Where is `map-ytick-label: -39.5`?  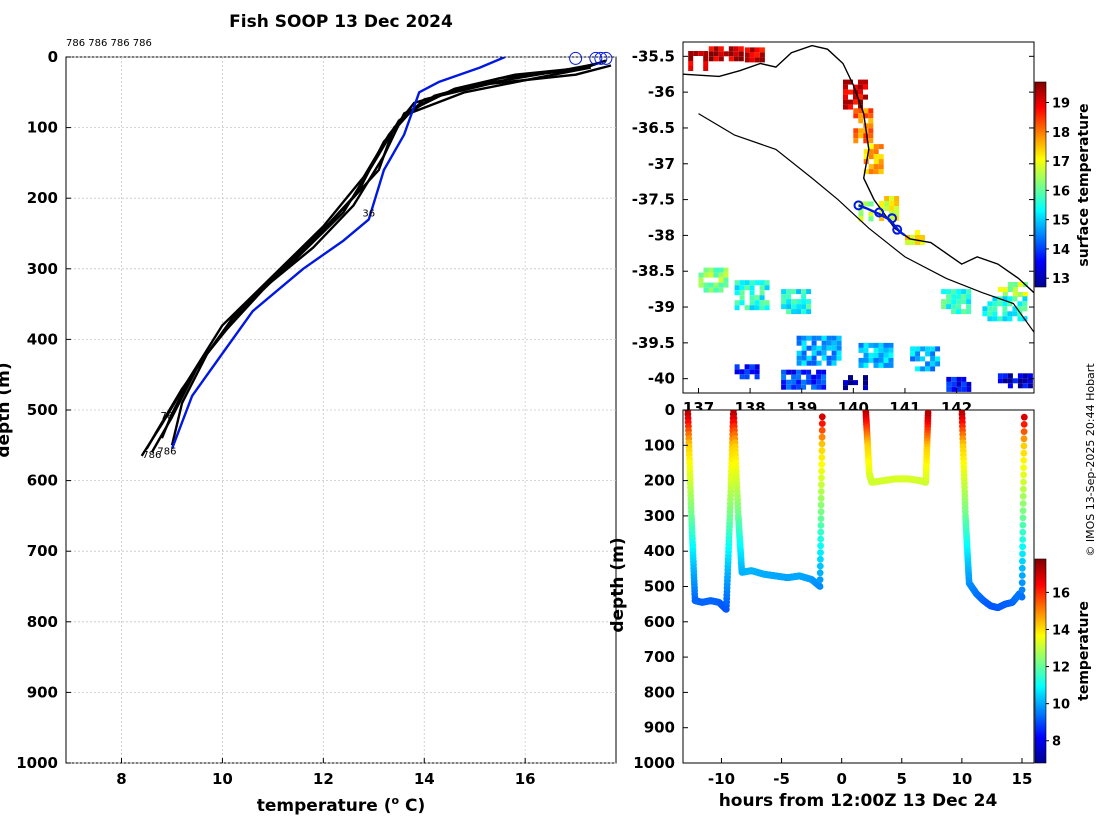
map-ytick-label: -39.5 is located at coordinates (653, 343).